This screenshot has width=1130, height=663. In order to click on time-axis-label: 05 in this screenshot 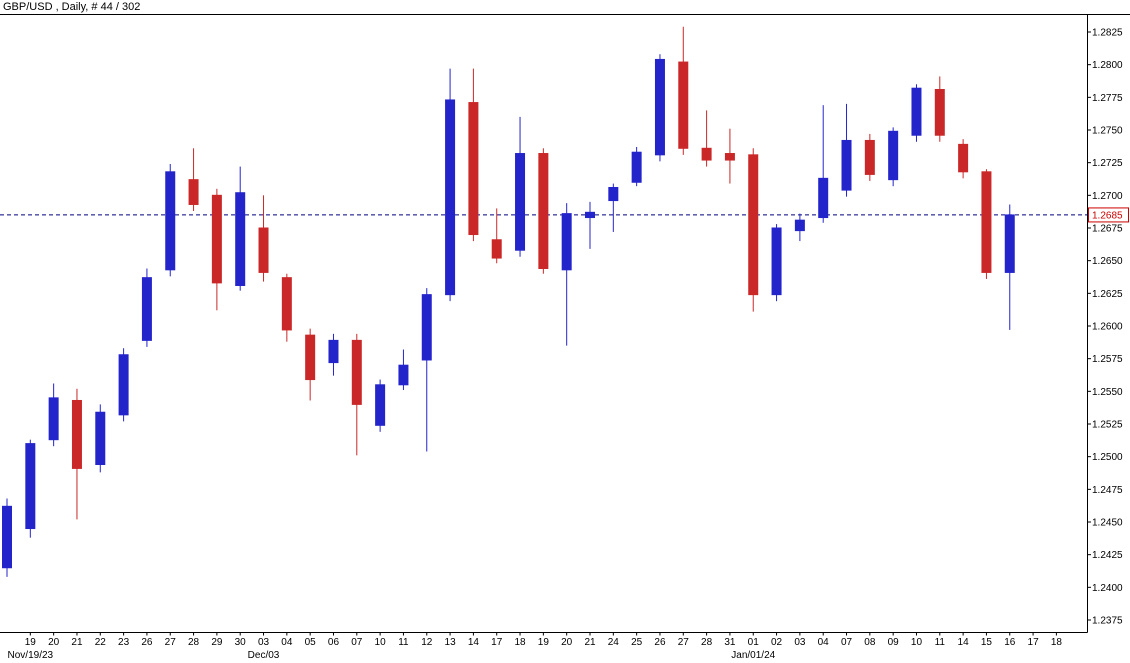, I will do `click(311, 642)`.